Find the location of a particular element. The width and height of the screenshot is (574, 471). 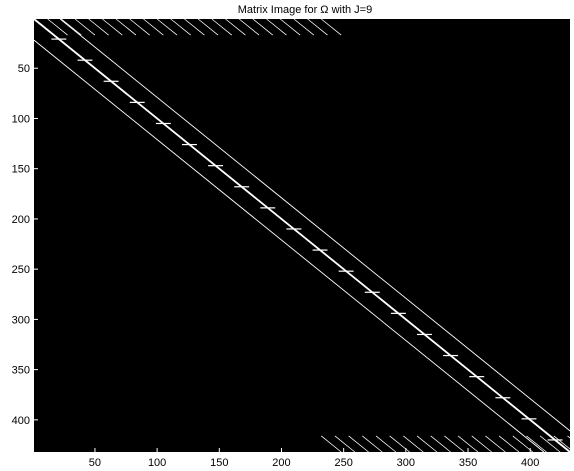

y-tick-label: 250 is located at coordinates (21, 270).